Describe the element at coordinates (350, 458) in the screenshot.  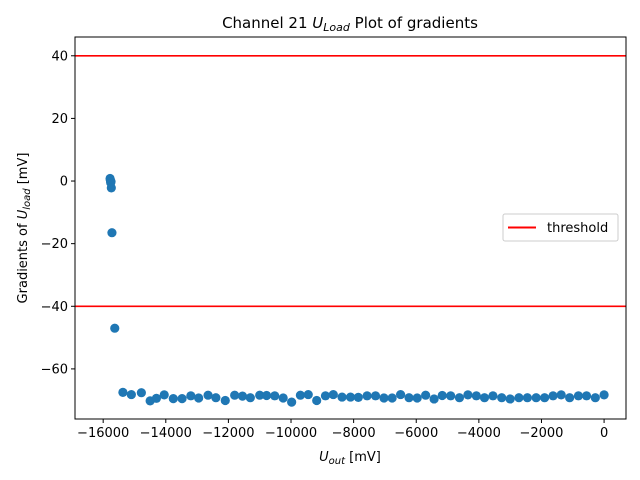
I see `x-axis-label: Uout [mV]` at that location.